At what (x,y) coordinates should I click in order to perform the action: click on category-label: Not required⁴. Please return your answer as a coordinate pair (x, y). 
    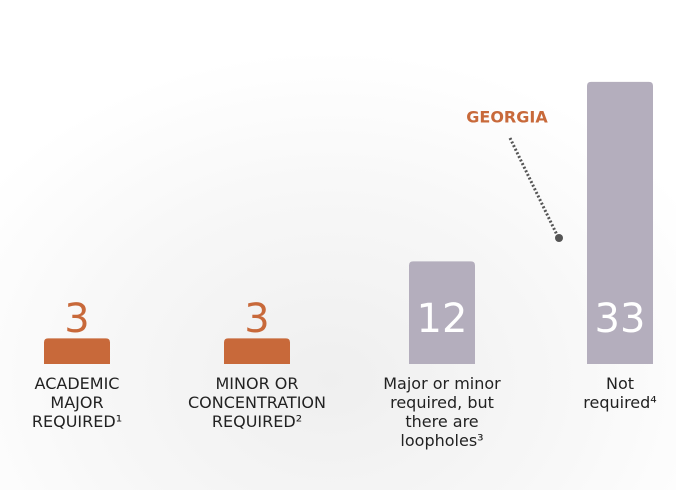
    Looking at the image, I should click on (620, 393).